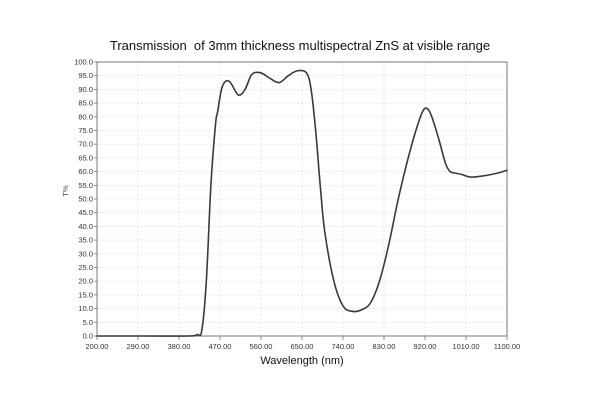 This screenshot has height=400, width=600. I want to click on y-tick-label: 15.0, so click(85, 294).